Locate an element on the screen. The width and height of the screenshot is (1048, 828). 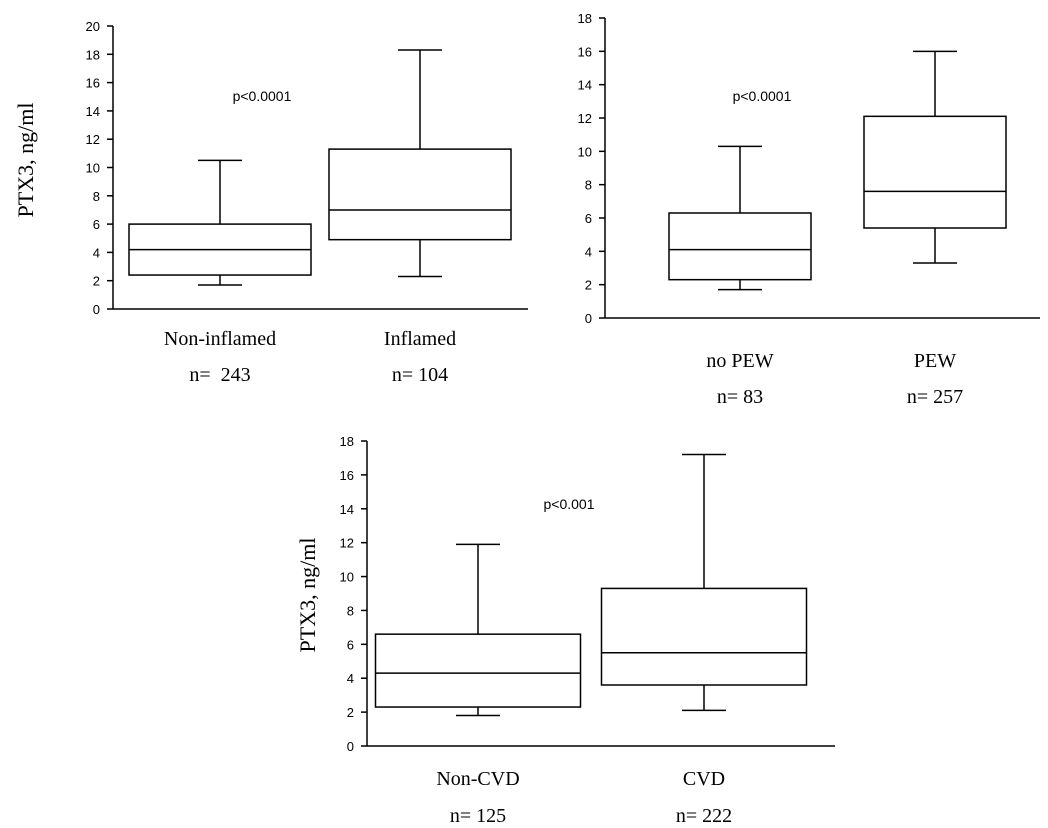
sample-size-label: n= 257 is located at coordinates (935, 397).